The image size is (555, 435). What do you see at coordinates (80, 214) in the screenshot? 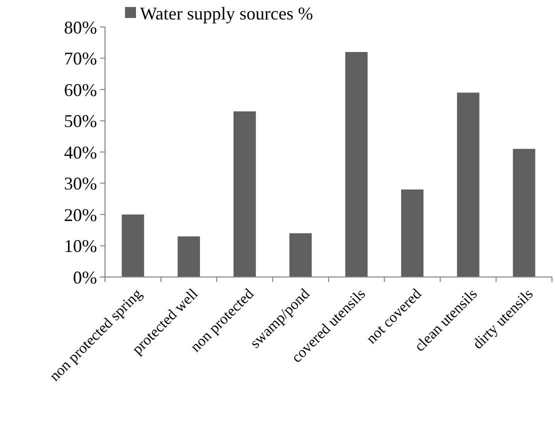
I see `y-tick-label: 20%` at bounding box center [80, 214].